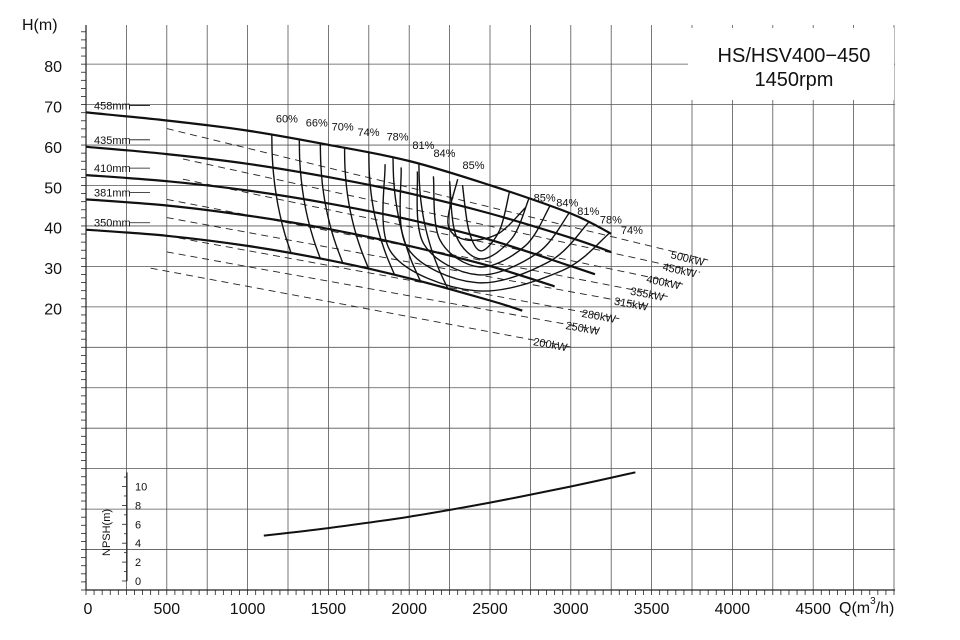 The image size is (960, 640). Describe the element at coordinates (112, 193) in the screenshot. I see `head-curve-label: 381mm` at that location.